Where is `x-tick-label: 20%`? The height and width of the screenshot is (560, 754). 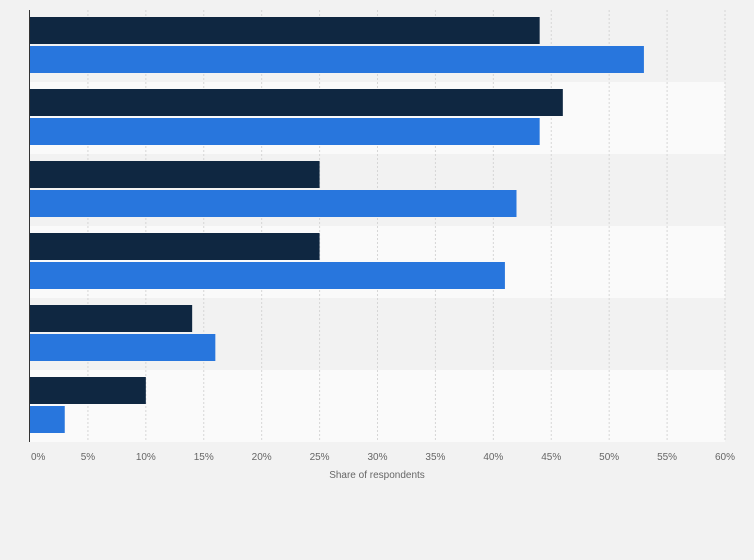 x-tick-label: 20% is located at coordinates (262, 457).